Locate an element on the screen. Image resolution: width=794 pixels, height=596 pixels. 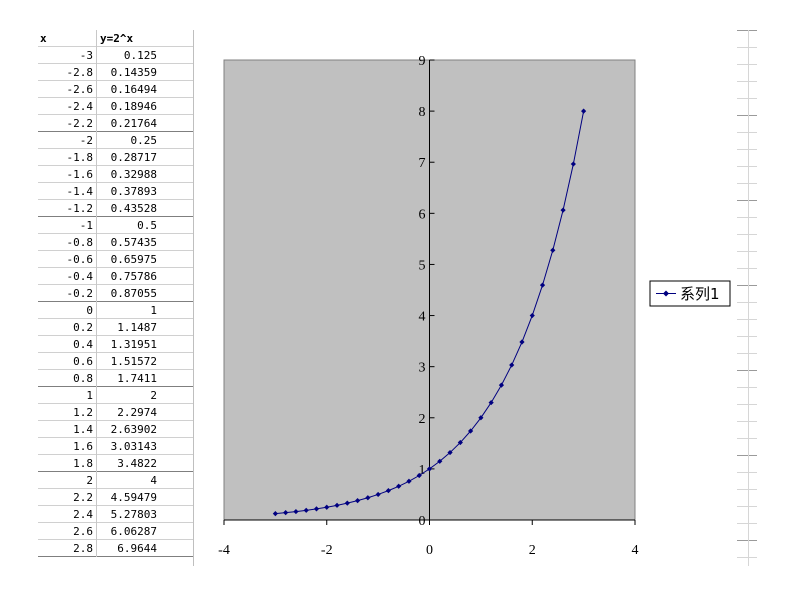
cell-y: 0.28717 is located at coordinates (133, 157).